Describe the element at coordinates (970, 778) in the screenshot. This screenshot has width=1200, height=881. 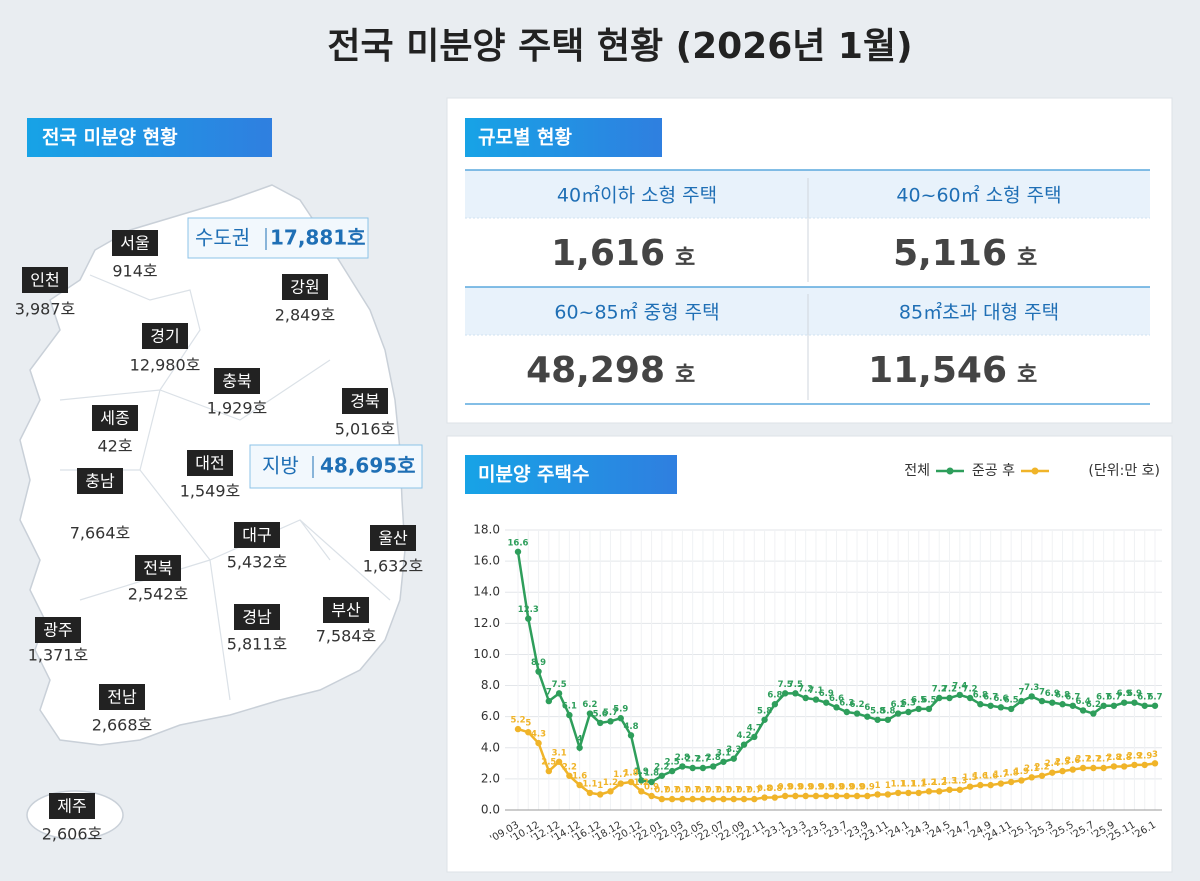
I see `data-label: 1.5` at that location.